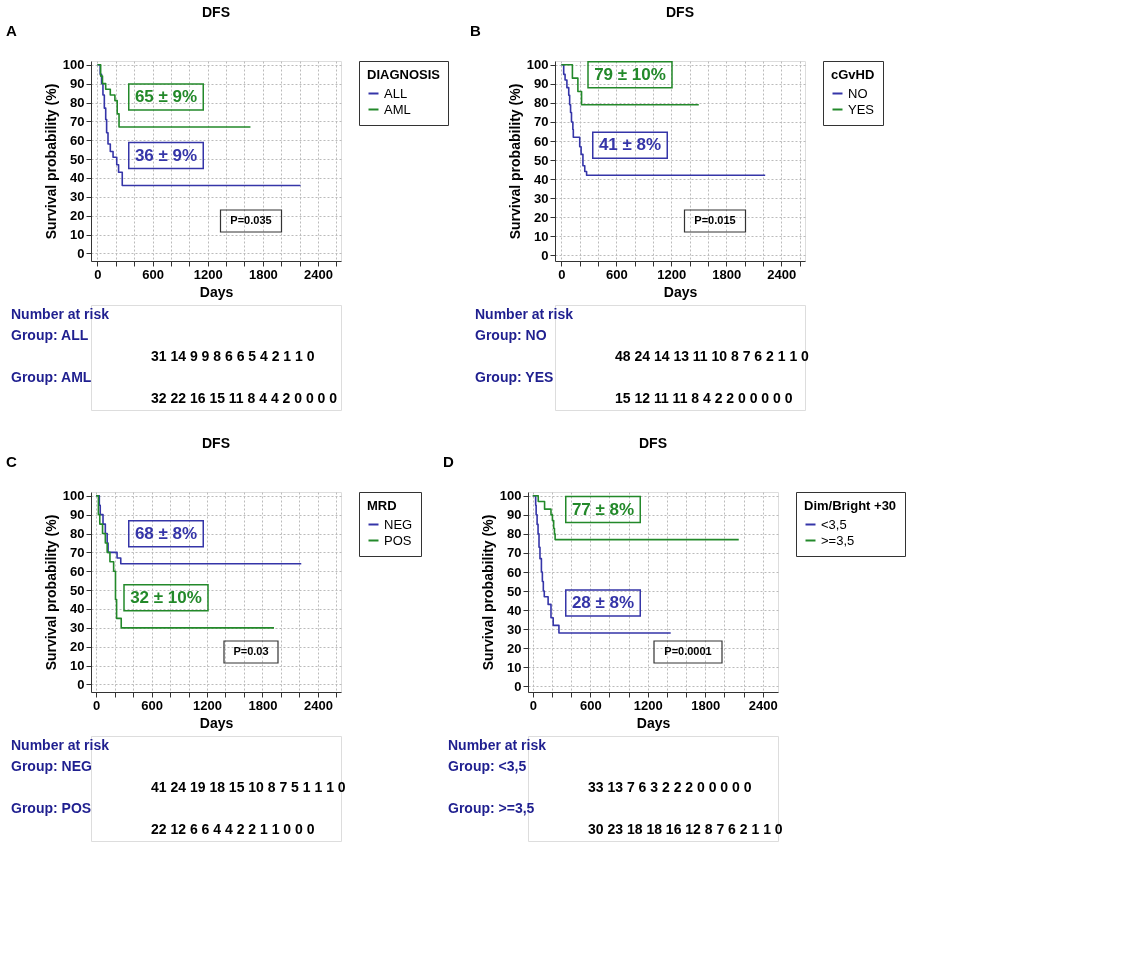 The width and height of the screenshot is (1135, 971). What do you see at coordinates (50, 335) in the screenshot?
I see `text: Group: ALL` at bounding box center [50, 335].